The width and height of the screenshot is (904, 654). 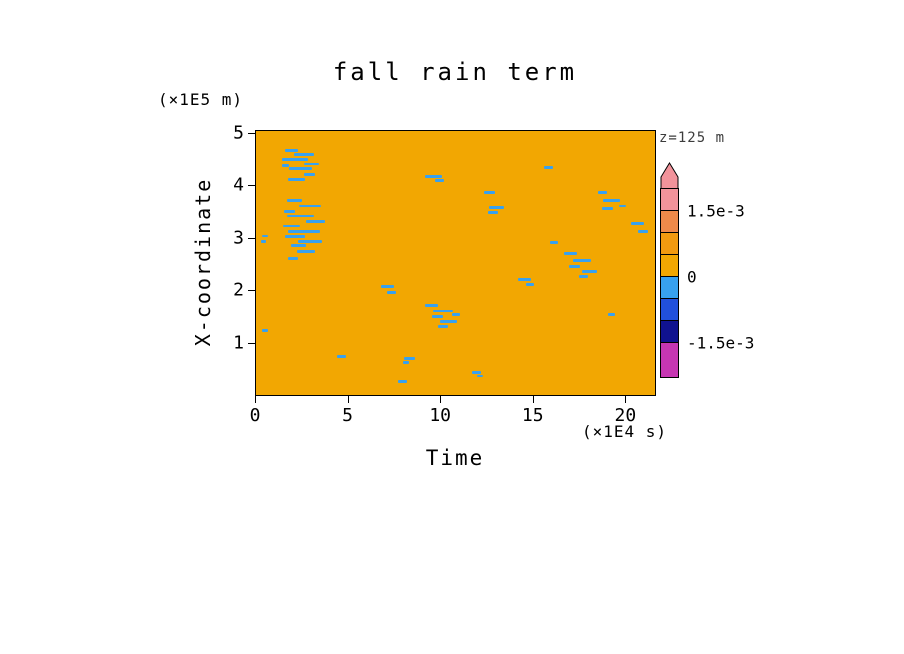 What do you see at coordinates (238, 133) in the screenshot?
I see `y-tick-label: 5` at bounding box center [238, 133].